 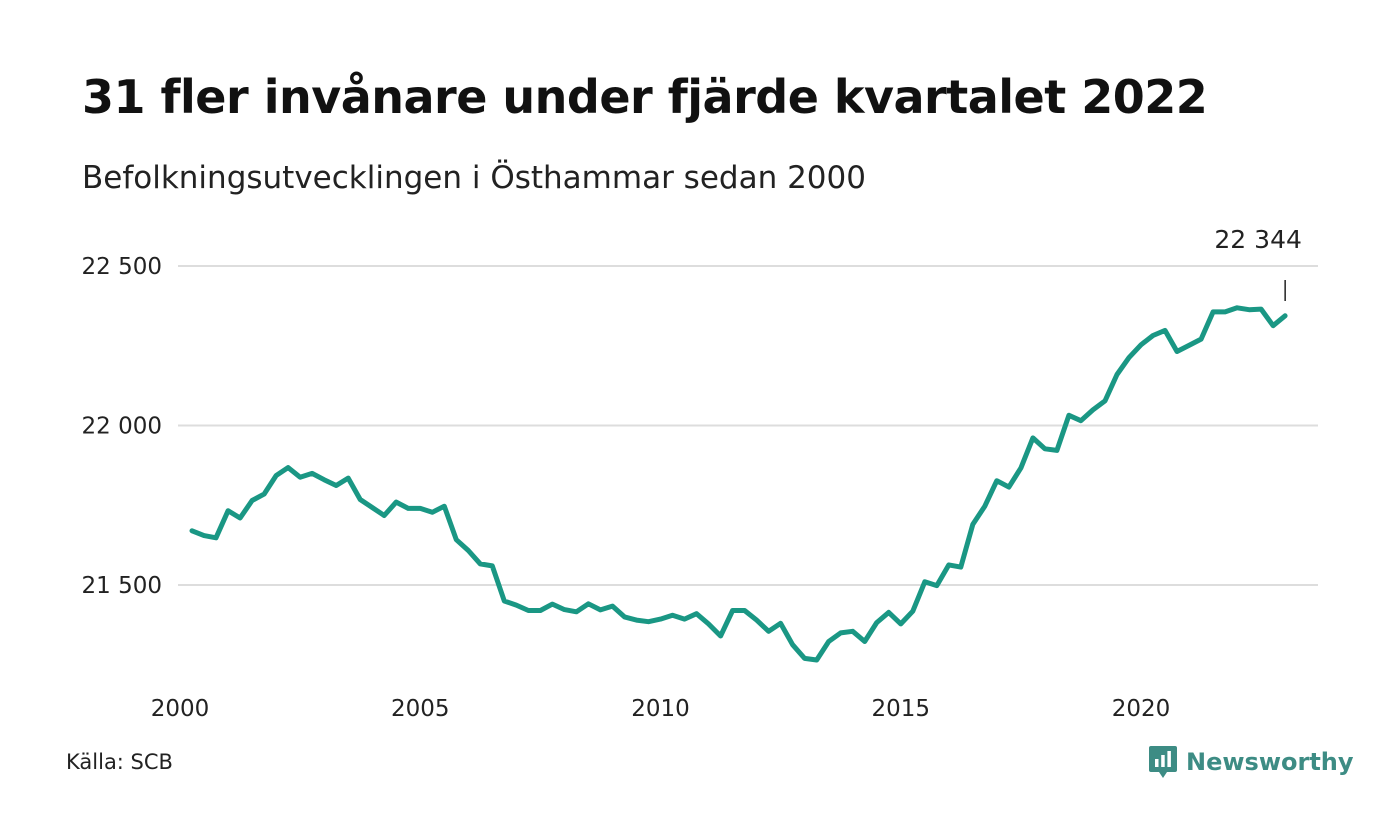 What do you see at coordinates (1163, 762) in the screenshot?
I see `newsworthy-logo-icon` at bounding box center [1163, 762].